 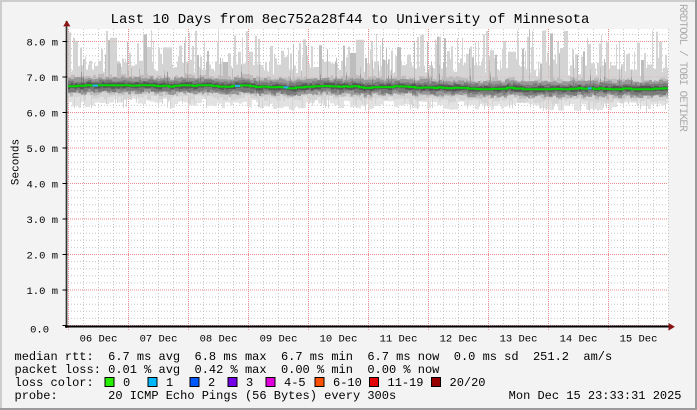 What do you see at coordinates (126, 383) in the screenshot?
I see `svg-text: 0` at bounding box center [126, 383].